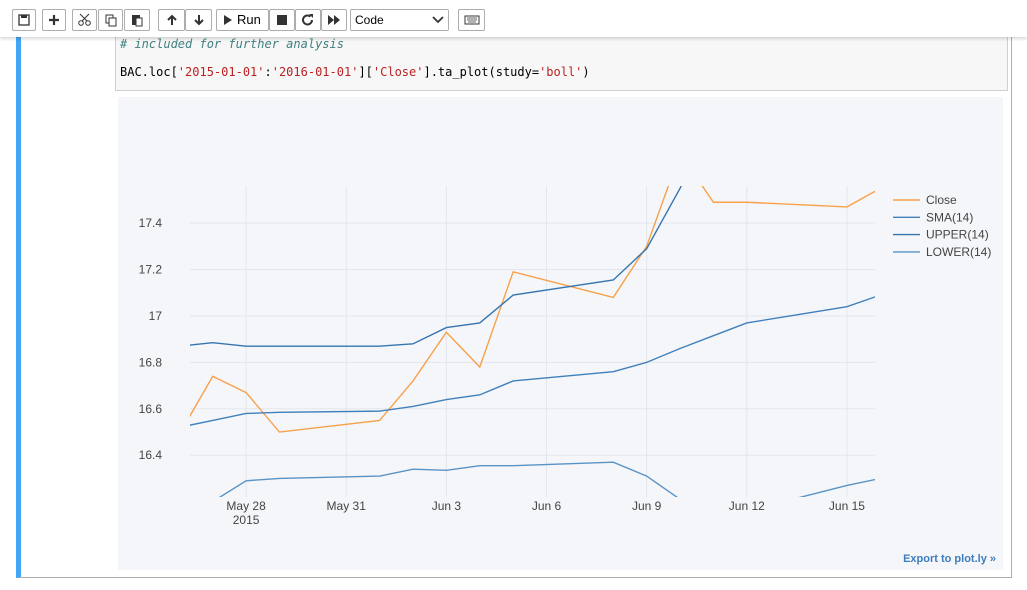 The width and height of the screenshot is (1027, 590). Describe the element at coordinates (308, 20) in the screenshot. I see `restart-button` at that location.